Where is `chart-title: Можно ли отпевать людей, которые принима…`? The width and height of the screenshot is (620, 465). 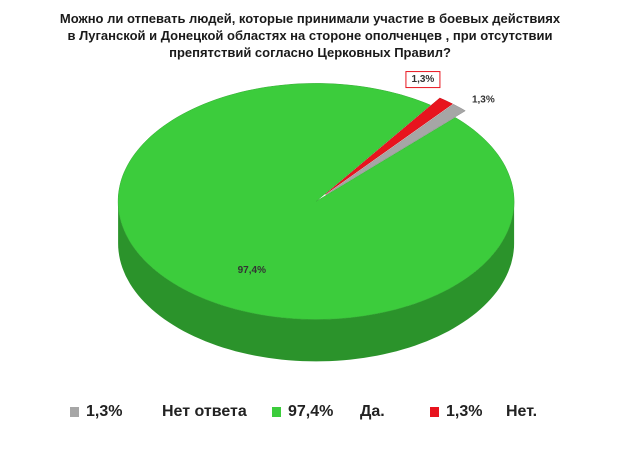
chart-title: Можно ли отпевать людей, которые принима… is located at coordinates (310, 35).